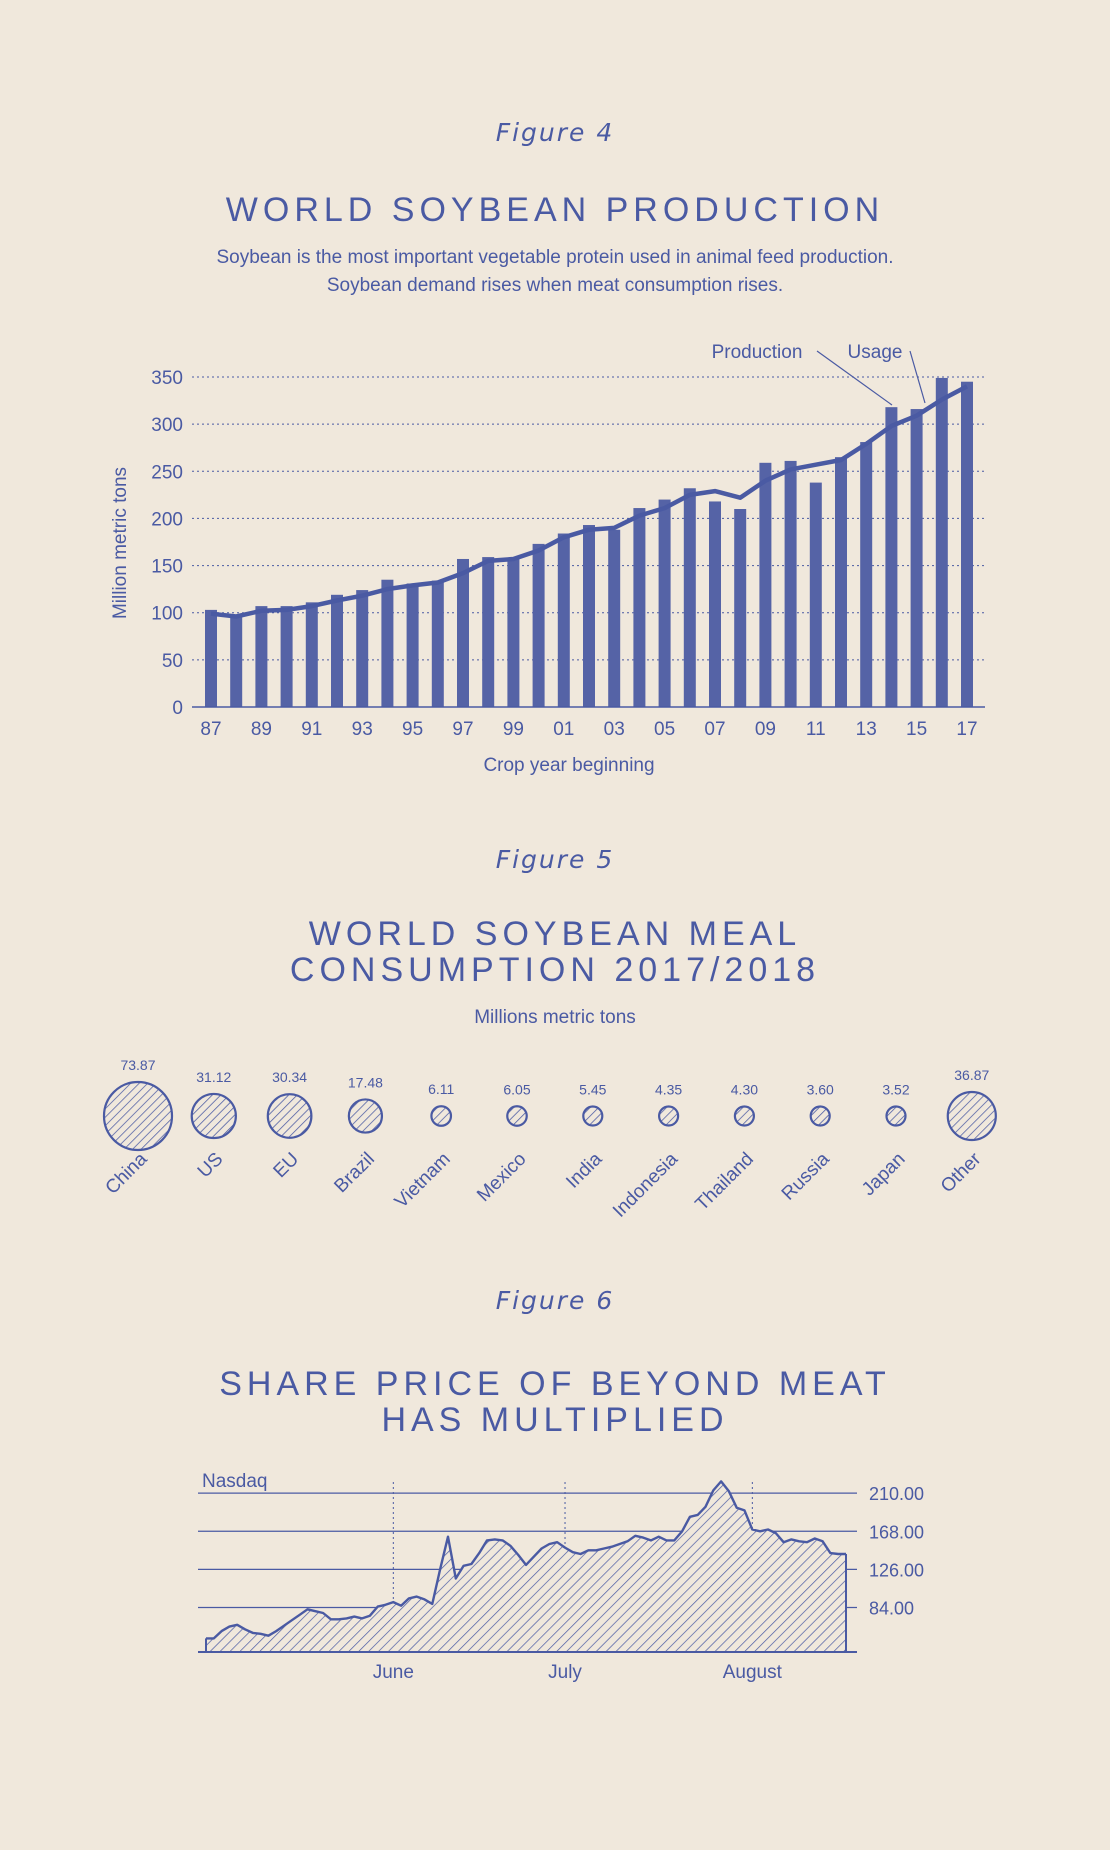  I want to click on x-tick-label: 05, so click(664, 729).